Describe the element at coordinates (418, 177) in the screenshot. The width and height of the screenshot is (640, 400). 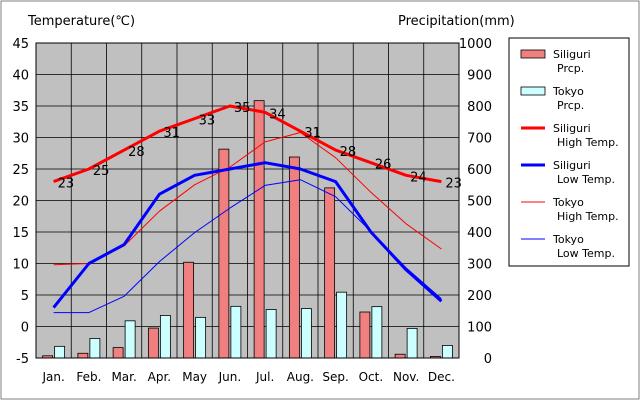
I see `data-label: 24` at that location.